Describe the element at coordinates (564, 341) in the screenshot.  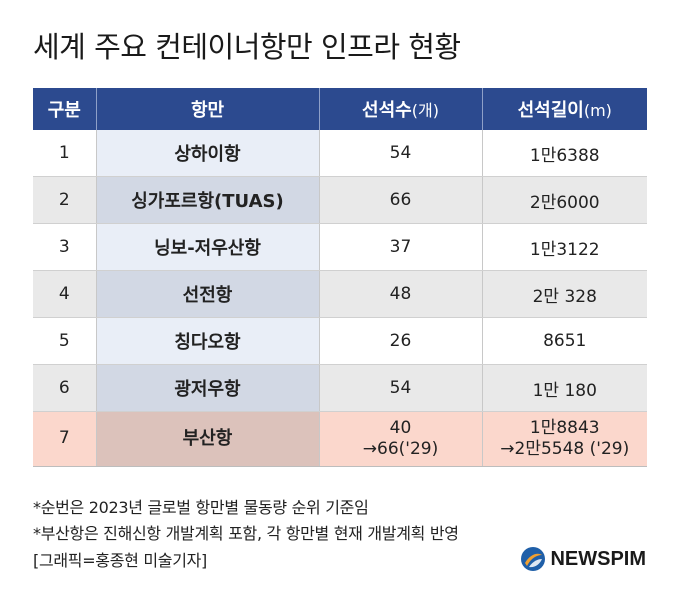
I see `length-cell: 8651` at that location.